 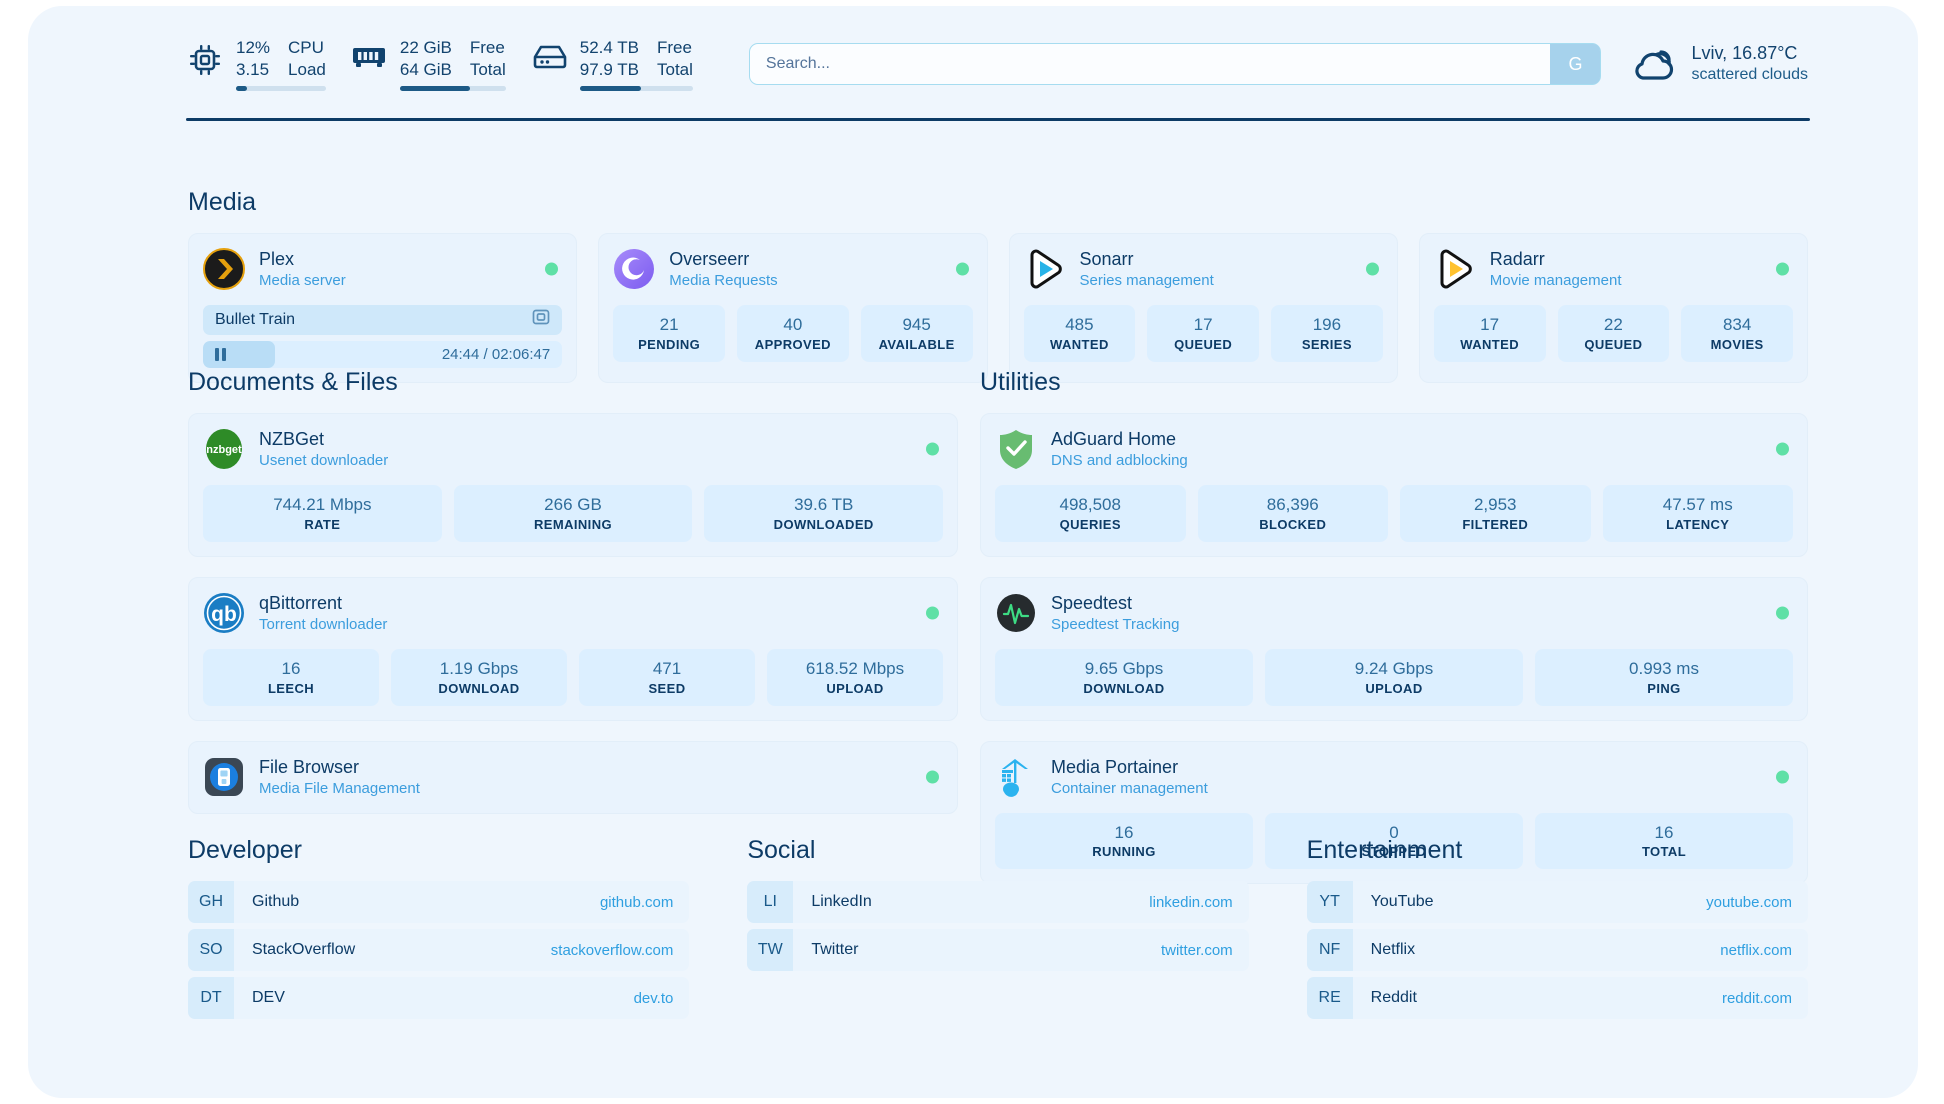 I want to click on stat-tile-remaining: 266 GB REMAINING, so click(x=573, y=513).